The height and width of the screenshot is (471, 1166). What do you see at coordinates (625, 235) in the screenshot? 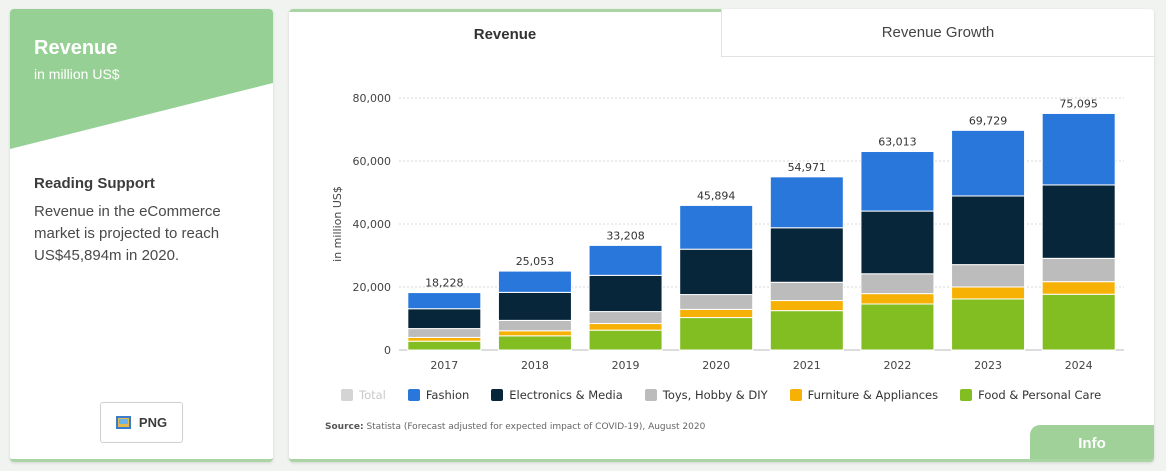
I see `total-data-label: 33,208` at bounding box center [625, 235].